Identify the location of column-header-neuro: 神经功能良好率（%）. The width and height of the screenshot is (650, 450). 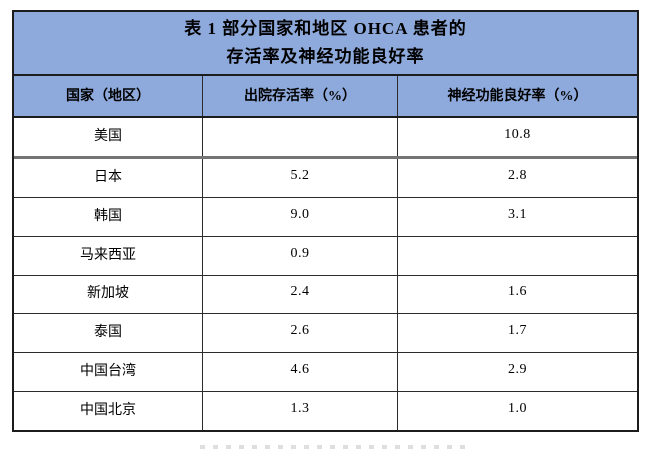
(517, 96).